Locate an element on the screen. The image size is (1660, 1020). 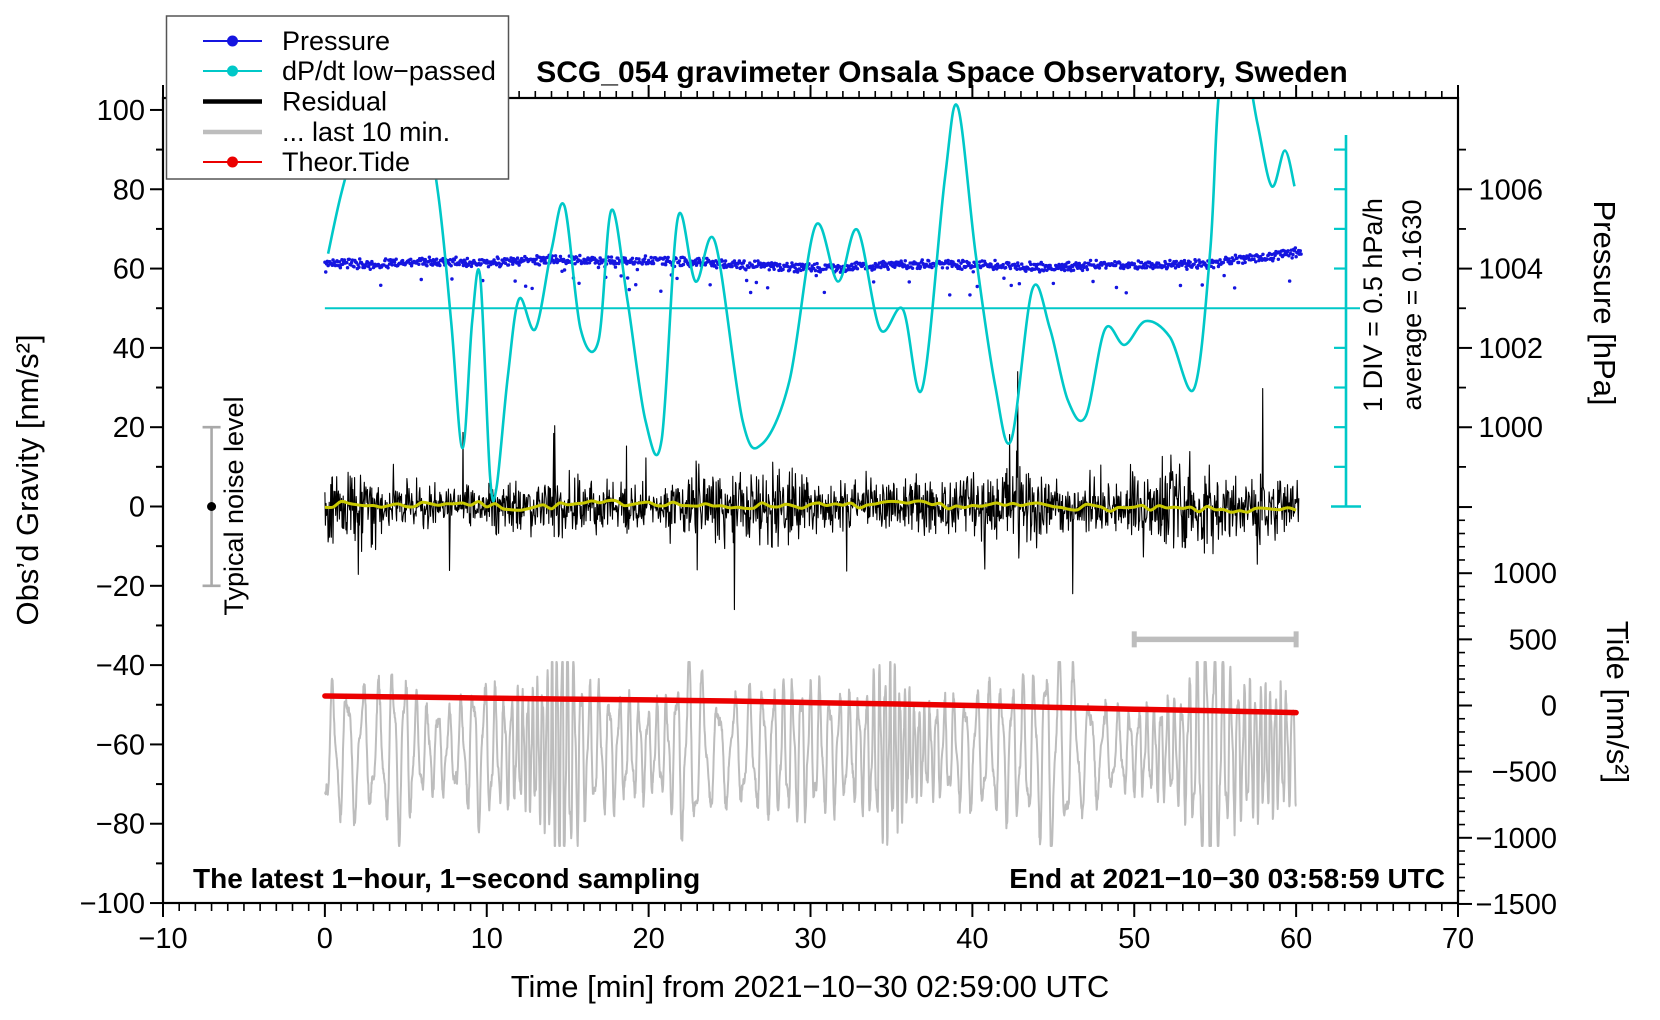
x-tick-label: 10 is located at coordinates (487, 939).